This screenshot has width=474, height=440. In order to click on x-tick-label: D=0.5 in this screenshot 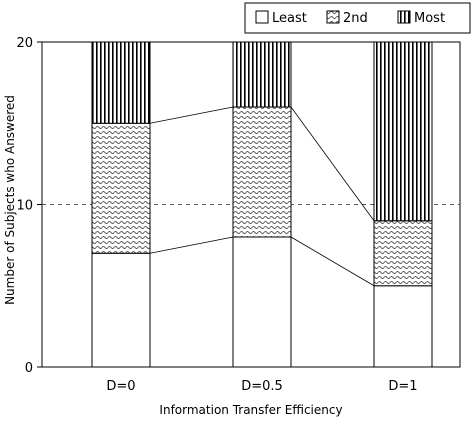, I will do `click(262, 386)`.